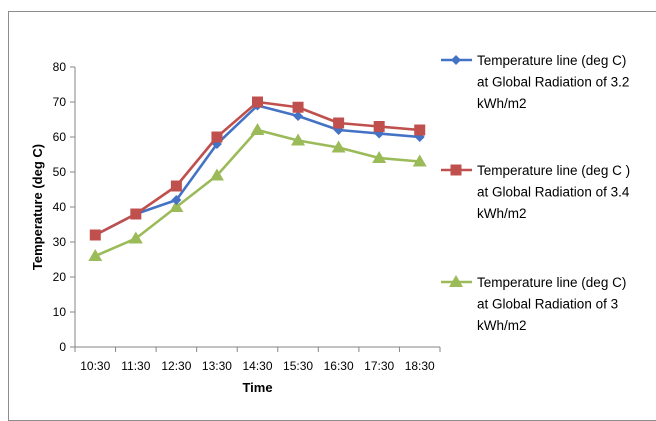 The width and height of the screenshot is (656, 421). What do you see at coordinates (60, 172) in the screenshot?
I see `y-tick-label: 50` at bounding box center [60, 172].